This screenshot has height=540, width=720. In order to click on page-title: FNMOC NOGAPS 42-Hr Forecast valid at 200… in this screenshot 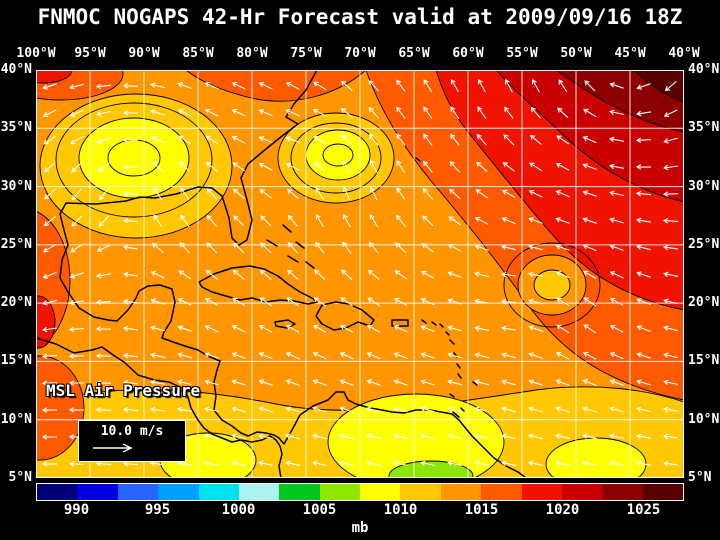, I will do `click(360, 17)`.